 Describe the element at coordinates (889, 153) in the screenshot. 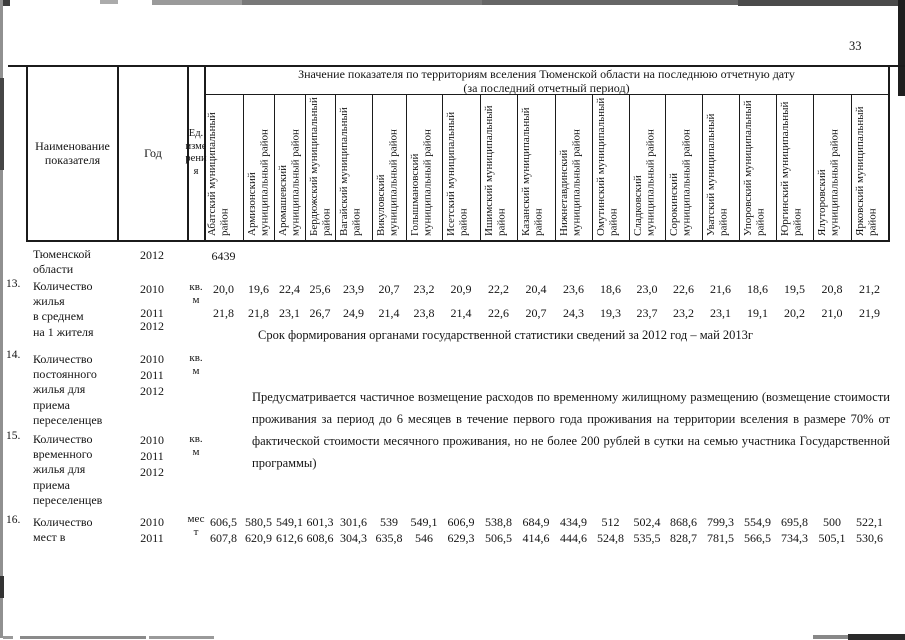

I see `table-right-border` at that location.